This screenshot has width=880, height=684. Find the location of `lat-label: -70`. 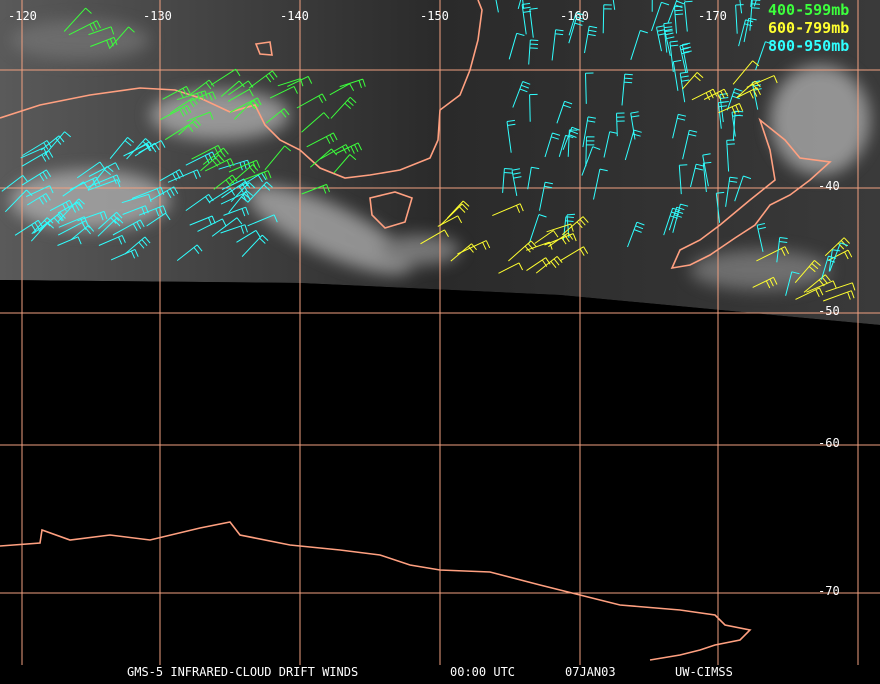

lat-label: -70 is located at coordinates (829, 591).